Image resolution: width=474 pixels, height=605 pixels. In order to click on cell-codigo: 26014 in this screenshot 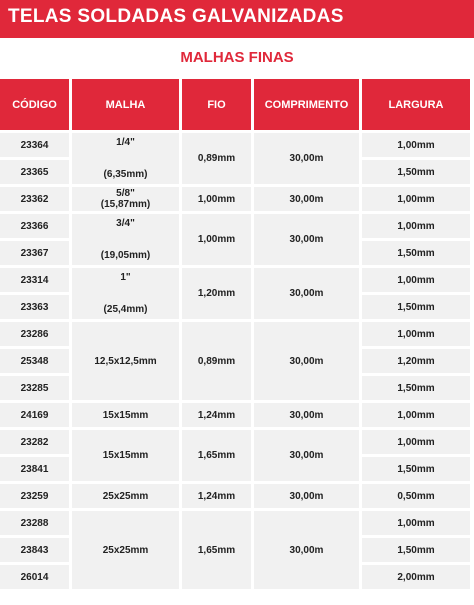, I will do `click(34, 577)`.